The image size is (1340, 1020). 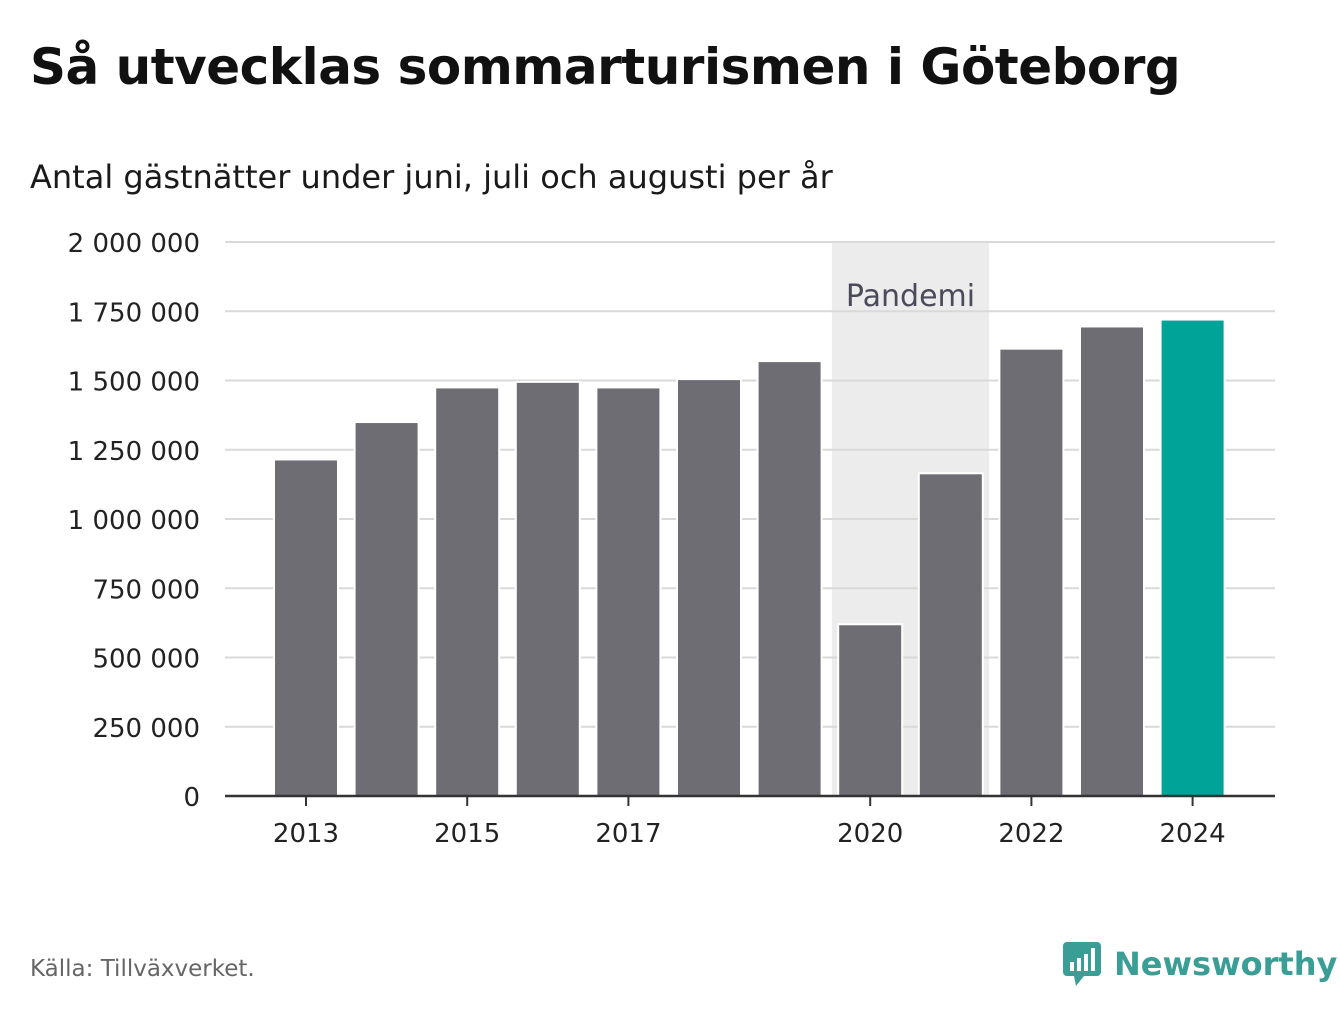 I want to click on x-tick-label: 2013, so click(x=306, y=834).